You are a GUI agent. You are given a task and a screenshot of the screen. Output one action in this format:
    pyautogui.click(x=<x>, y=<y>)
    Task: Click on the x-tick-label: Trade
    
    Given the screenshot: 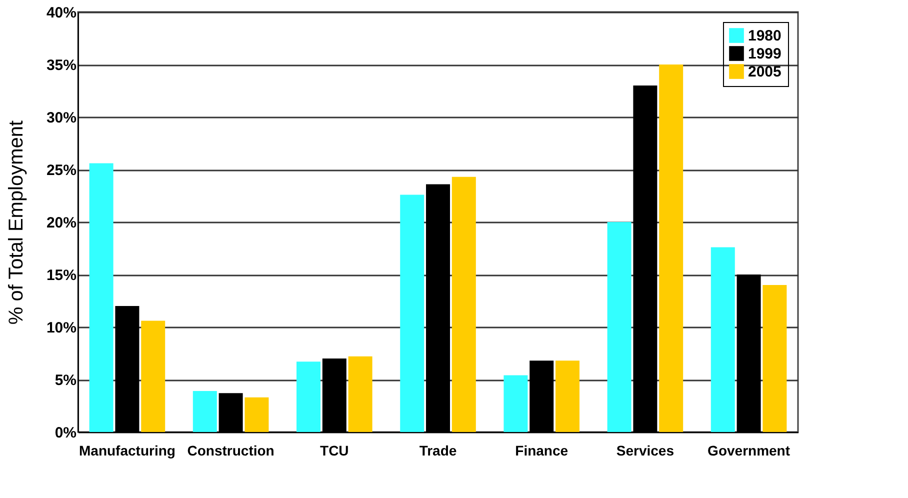 What is the action you would take?
    pyautogui.click(x=438, y=450)
    